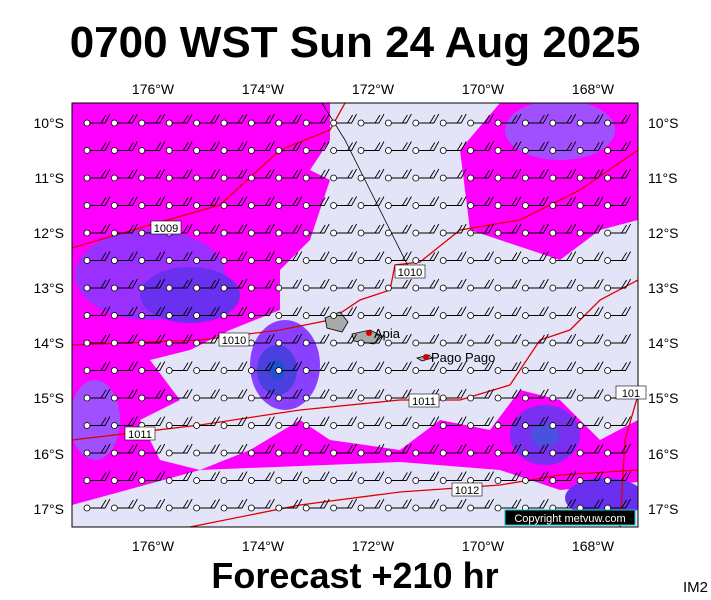  What do you see at coordinates (695, 587) in the screenshot?
I see `image-code: IM2` at bounding box center [695, 587].